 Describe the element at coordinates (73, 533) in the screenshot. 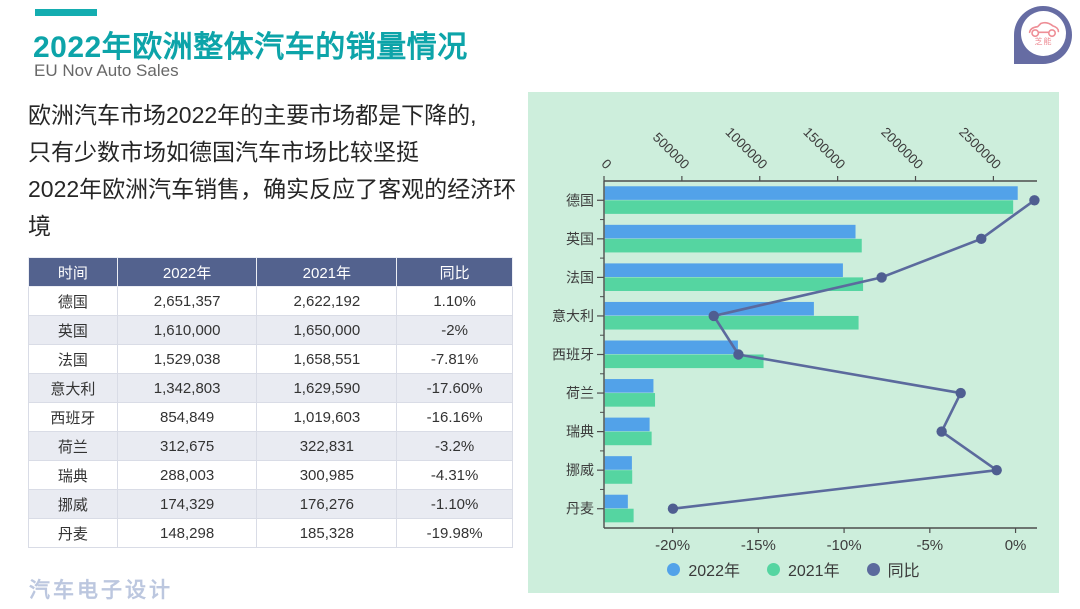

I see `cell-country: 丹麦` at that location.